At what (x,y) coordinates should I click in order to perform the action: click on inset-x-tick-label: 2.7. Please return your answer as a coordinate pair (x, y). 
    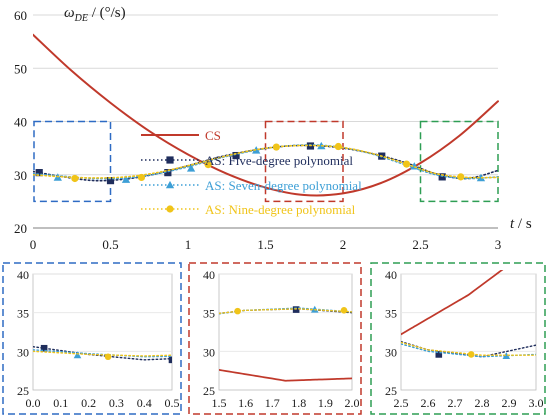
    Looking at the image, I should click on (455, 403).